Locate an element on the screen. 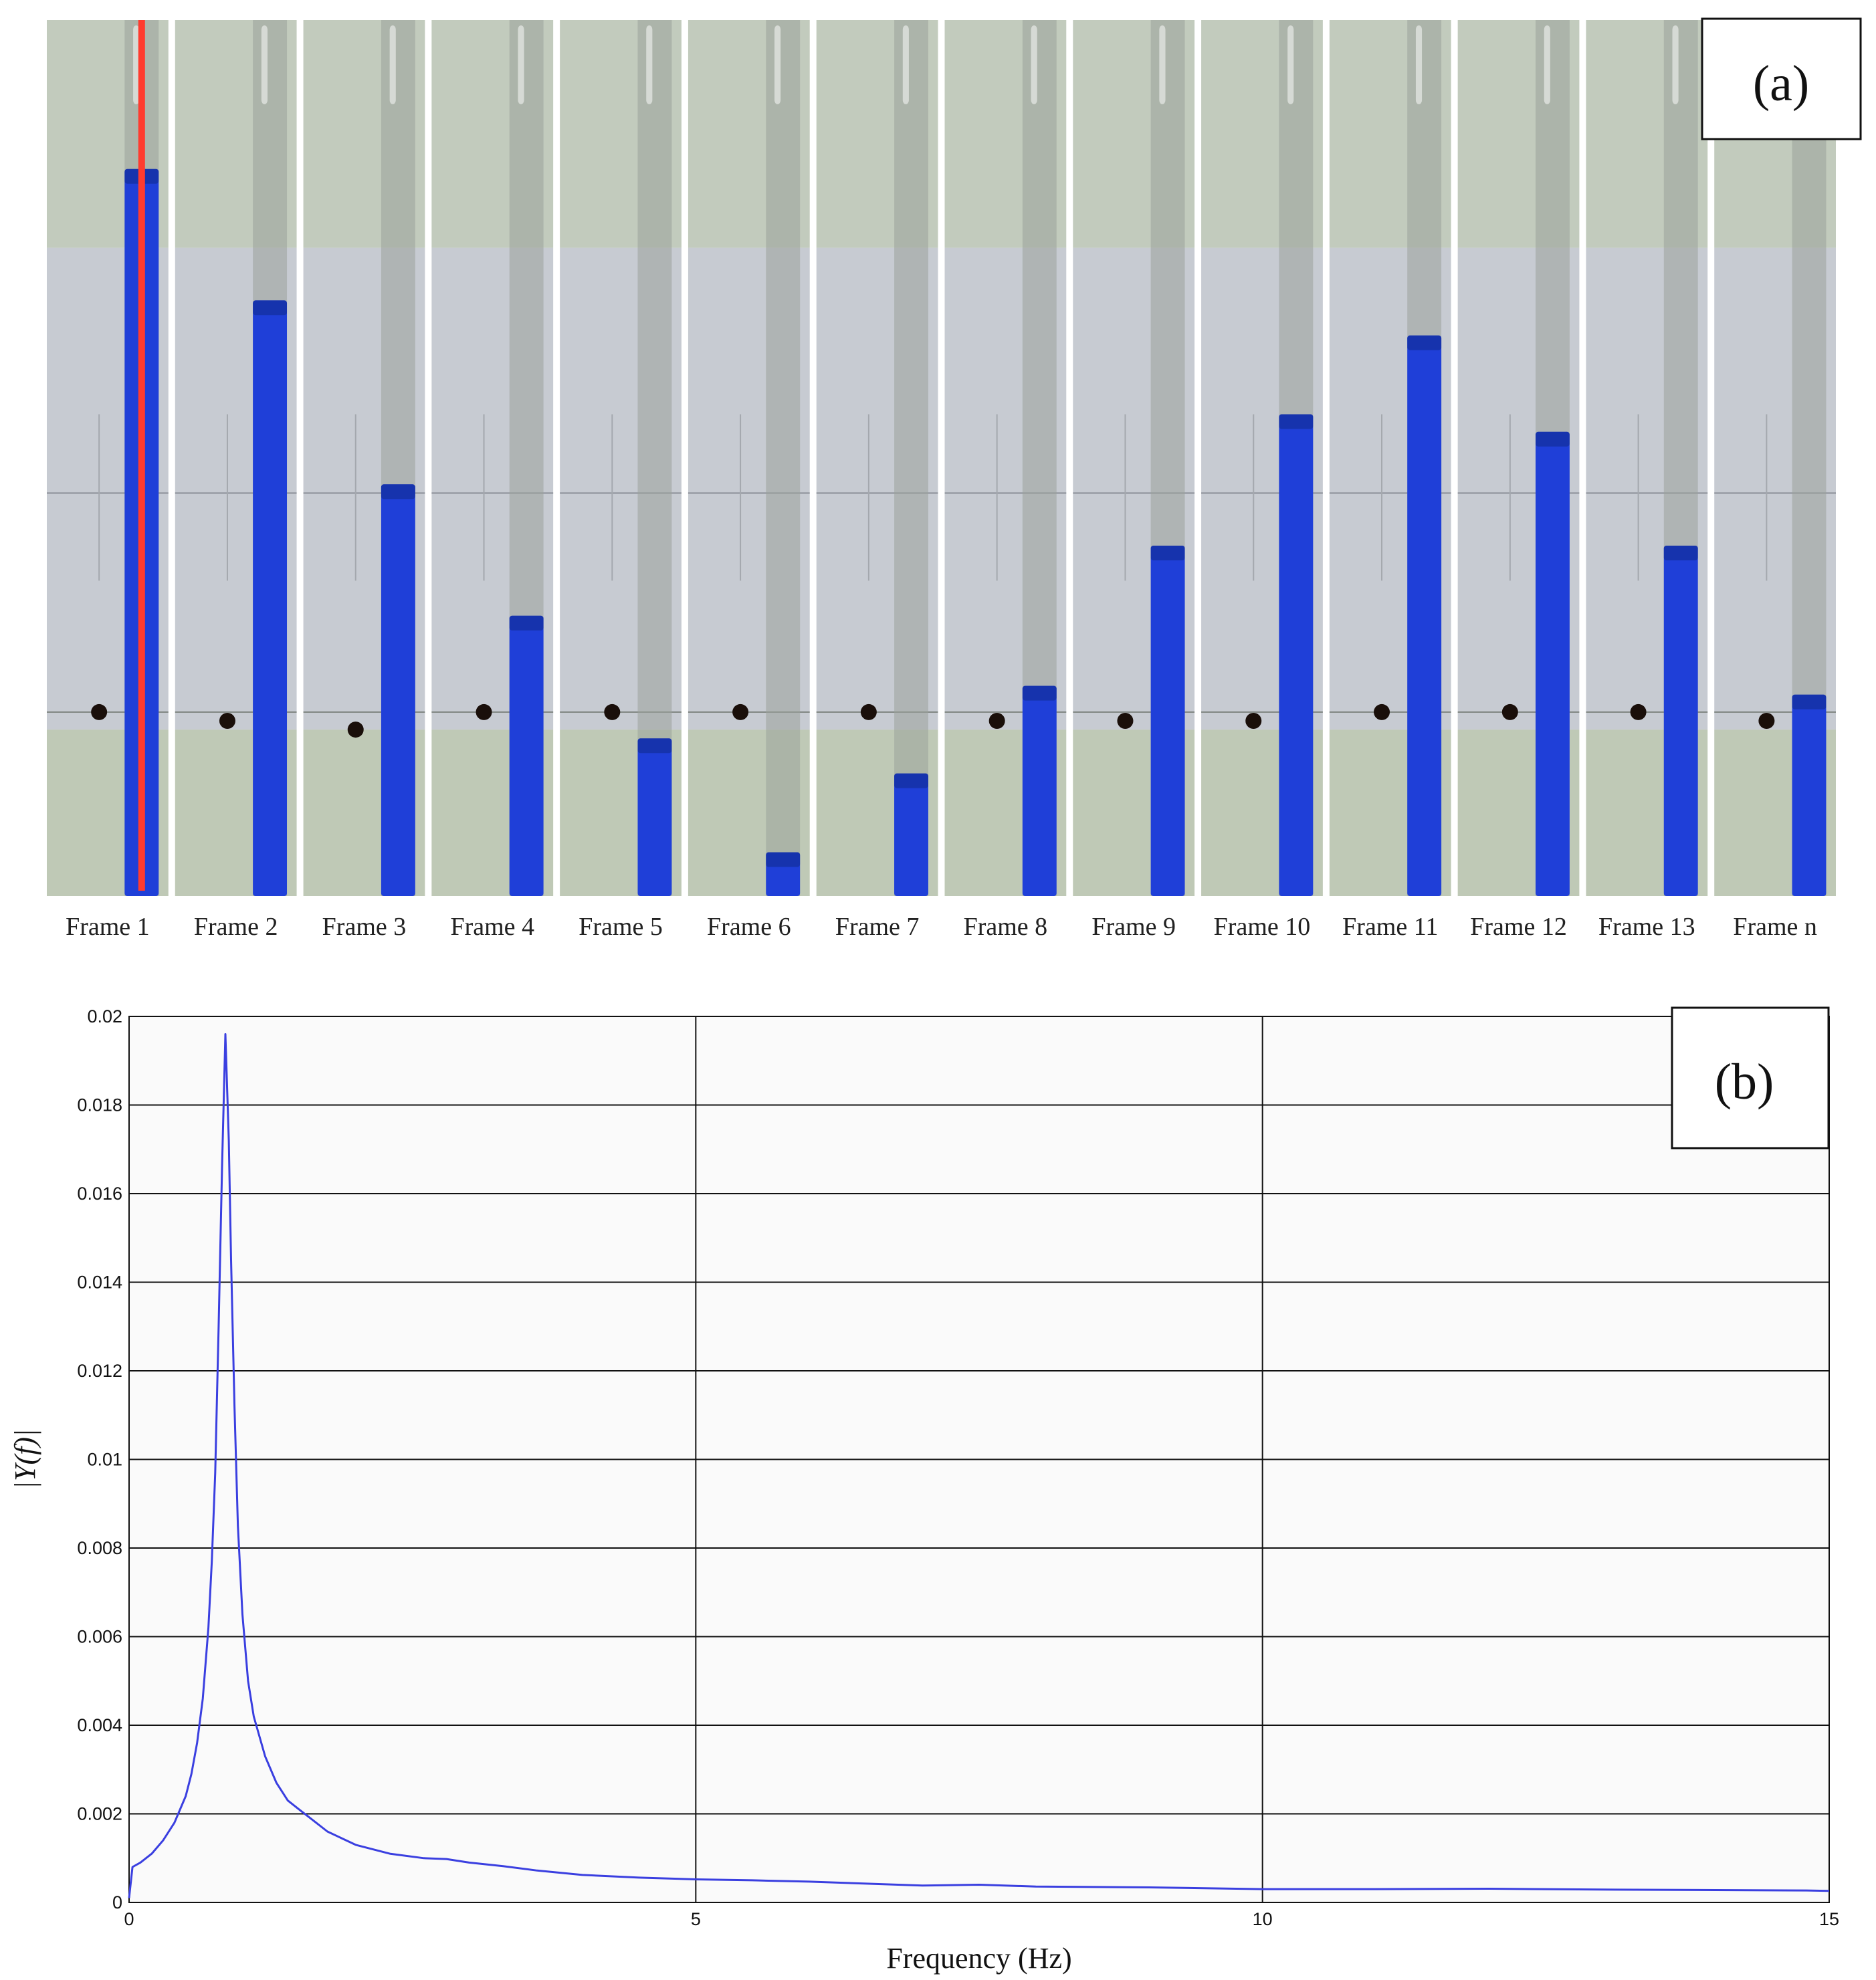 The height and width of the screenshot is (1980, 1876). frame-label: Frame 4 is located at coordinates (492, 927).